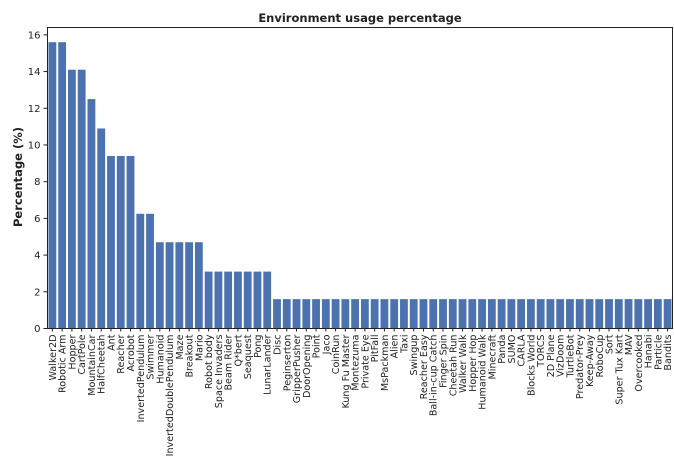 The height and width of the screenshot is (469, 674). What do you see at coordinates (668, 353) in the screenshot?
I see `x-tick-label: Bandits` at bounding box center [668, 353].